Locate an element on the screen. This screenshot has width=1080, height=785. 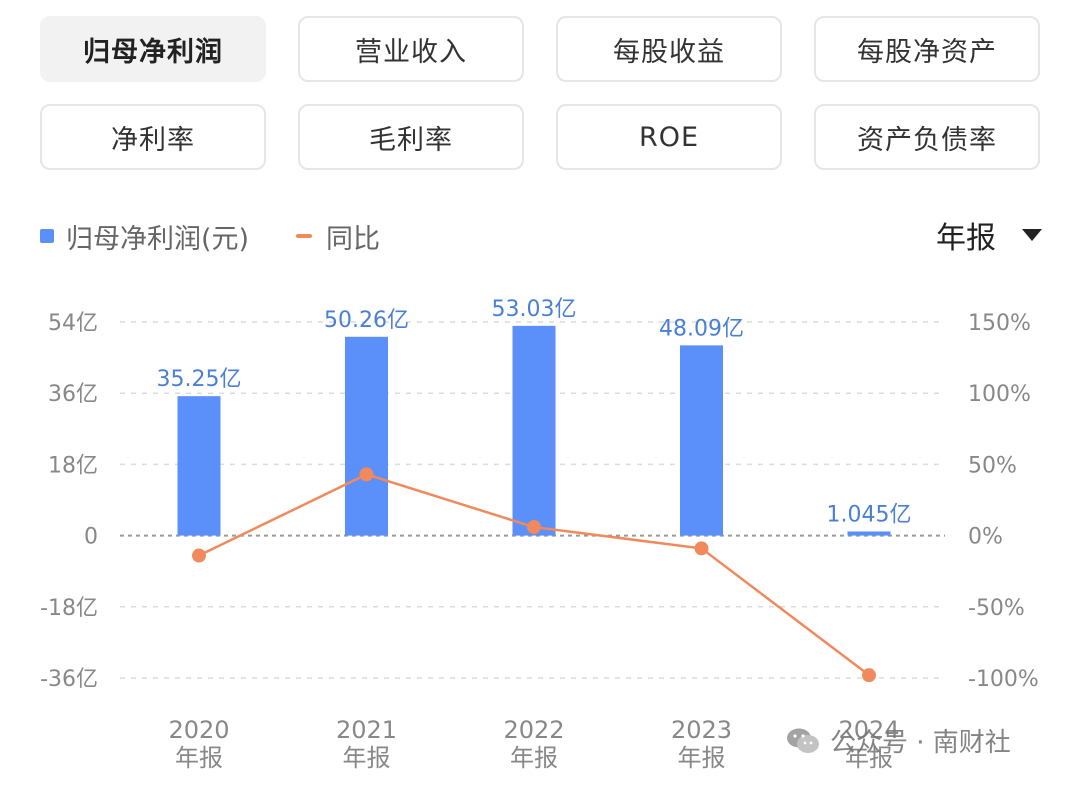
legend-bar: 归母净利润(元) is located at coordinates (144, 236).